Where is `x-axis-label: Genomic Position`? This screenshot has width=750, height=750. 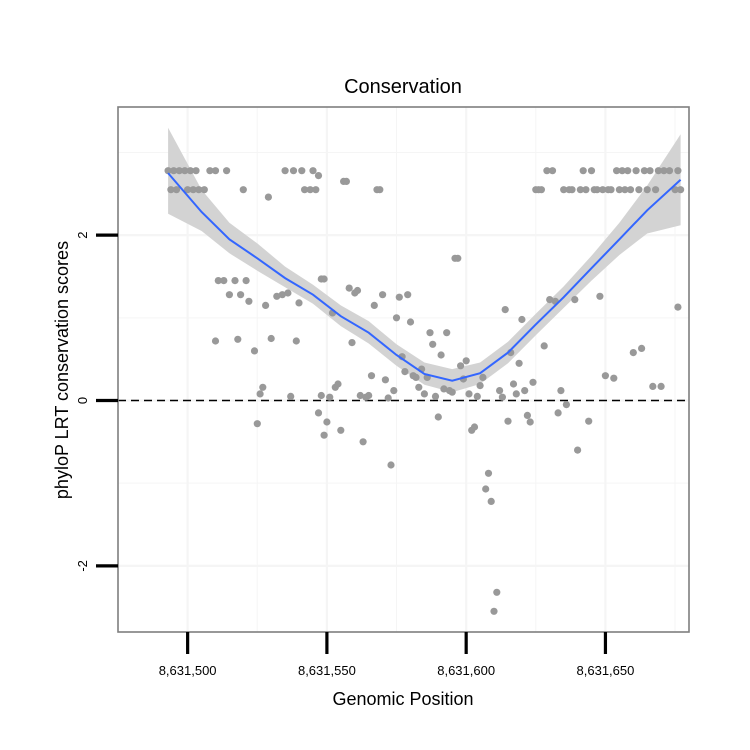 x-axis-label: Genomic Position is located at coordinates (402, 699).